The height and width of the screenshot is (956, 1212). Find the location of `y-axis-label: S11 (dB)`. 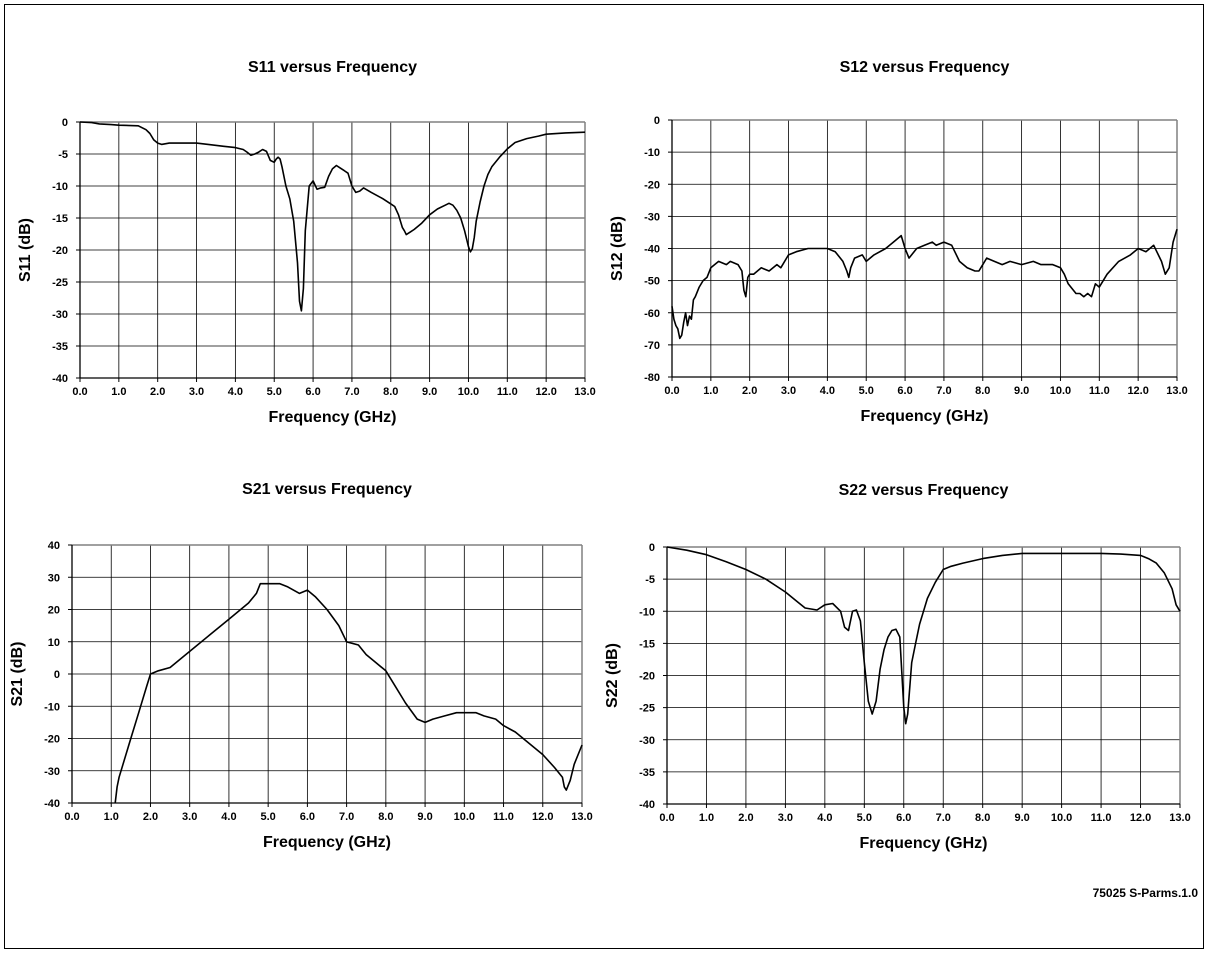

y-axis-label: S11 (dB) is located at coordinates (25, 250).